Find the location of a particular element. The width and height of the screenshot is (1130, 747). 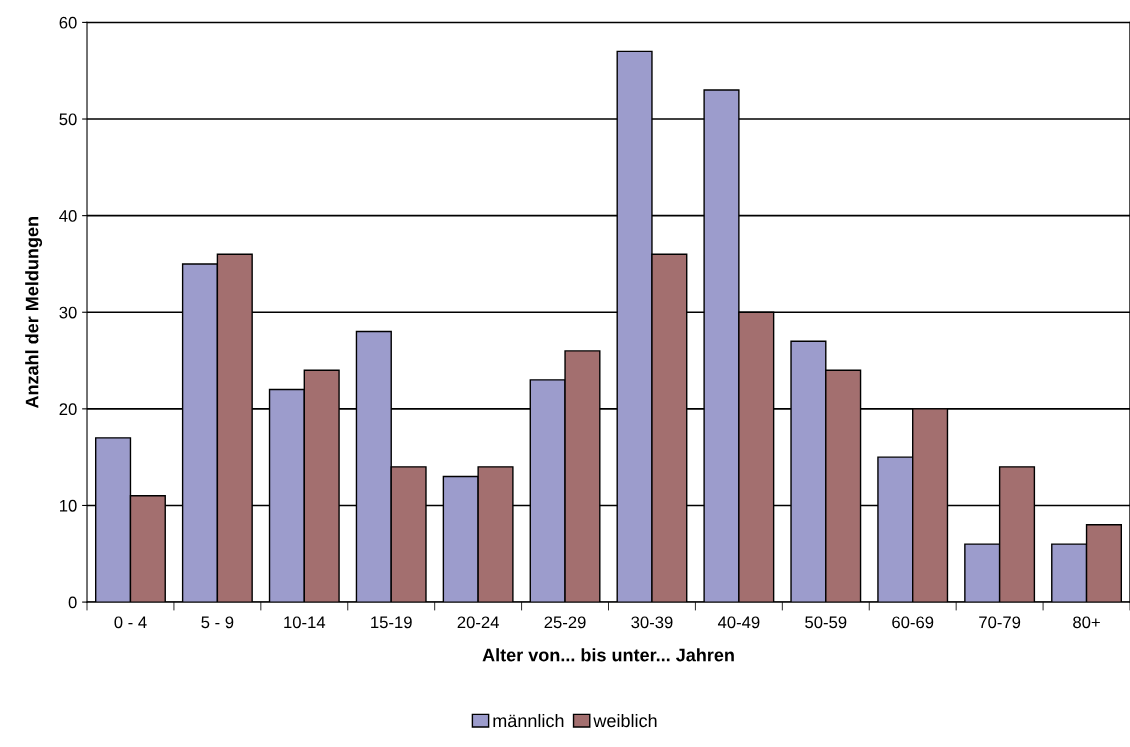

x-tick-label: 60-69 is located at coordinates (913, 622).